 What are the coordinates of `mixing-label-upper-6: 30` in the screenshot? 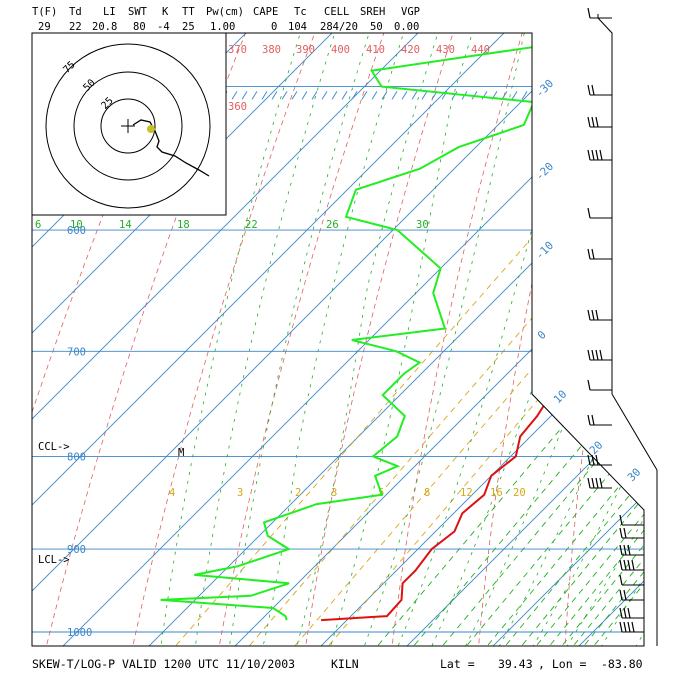 It's located at (422, 225).